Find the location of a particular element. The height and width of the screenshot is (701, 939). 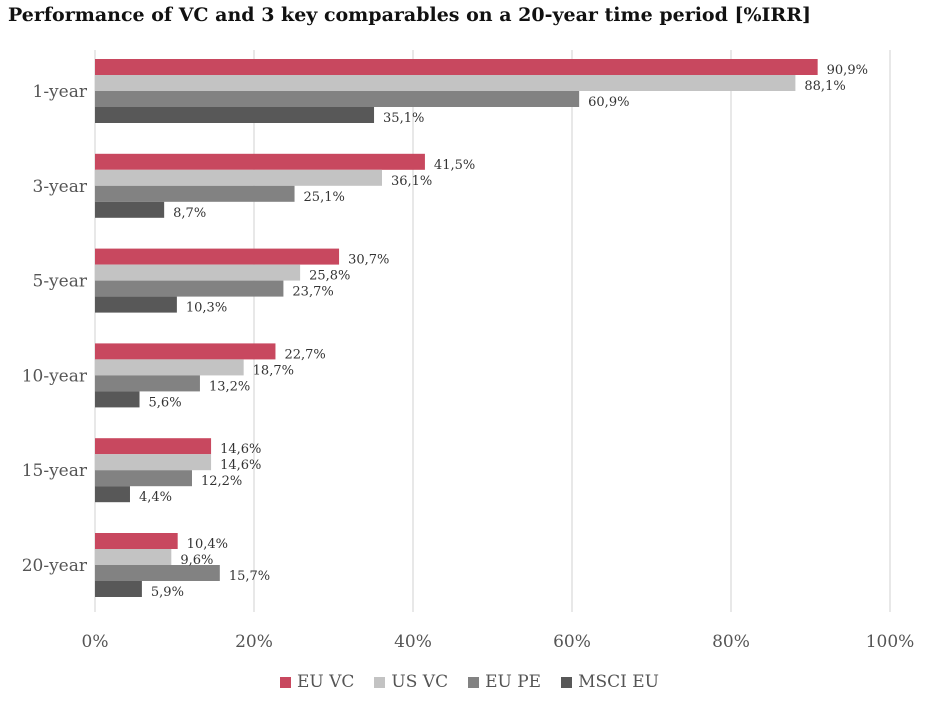

category-label: 10-year is located at coordinates (55, 376).